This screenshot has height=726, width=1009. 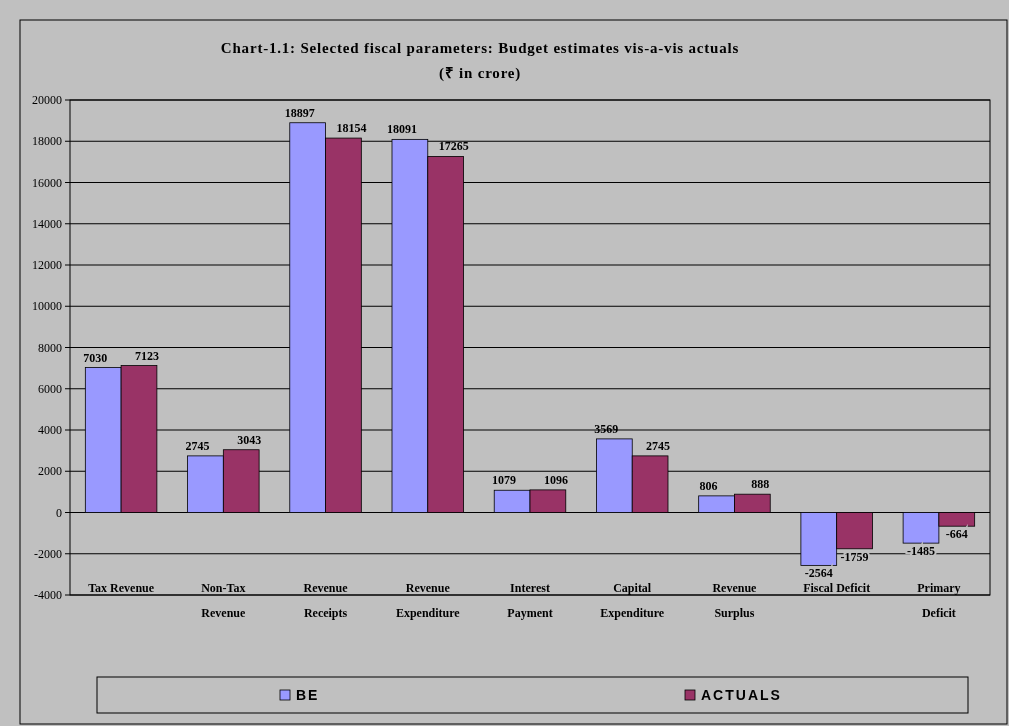 I want to click on data-label: 888, so click(x=760, y=484).